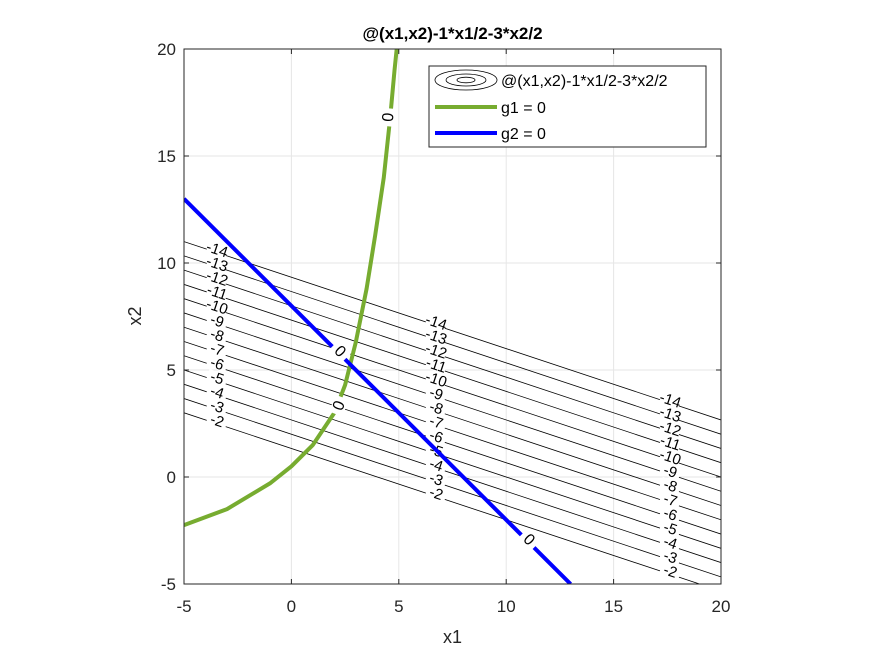 The image size is (875, 661). Describe the element at coordinates (452, 33) in the screenshot. I see `chart-title: @(x1,x2)-1*x1/2-3*x2/2` at that location.